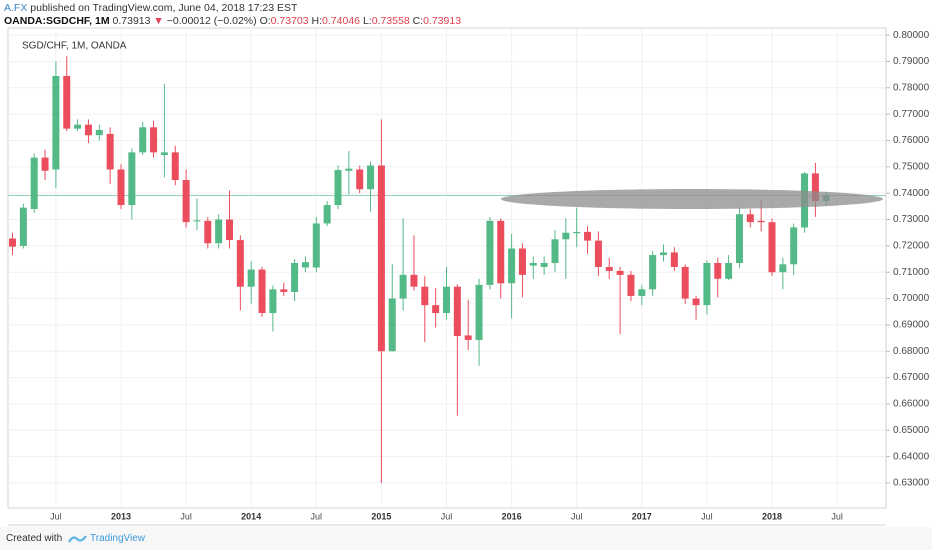 The width and height of the screenshot is (932, 550). I want to click on y-tick-label: 0.69000, so click(911, 325).